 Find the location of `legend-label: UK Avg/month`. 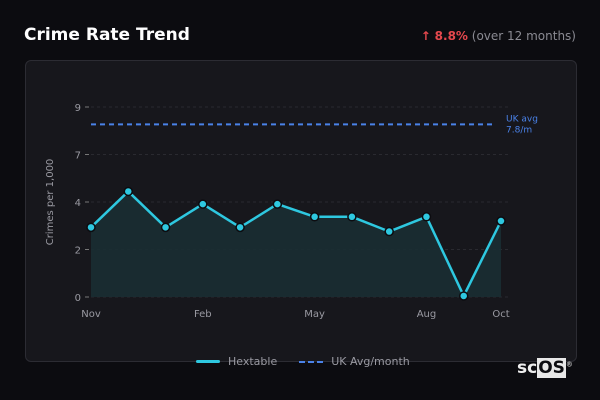

legend-label: UK Avg/month is located at coordinates (370, 361).